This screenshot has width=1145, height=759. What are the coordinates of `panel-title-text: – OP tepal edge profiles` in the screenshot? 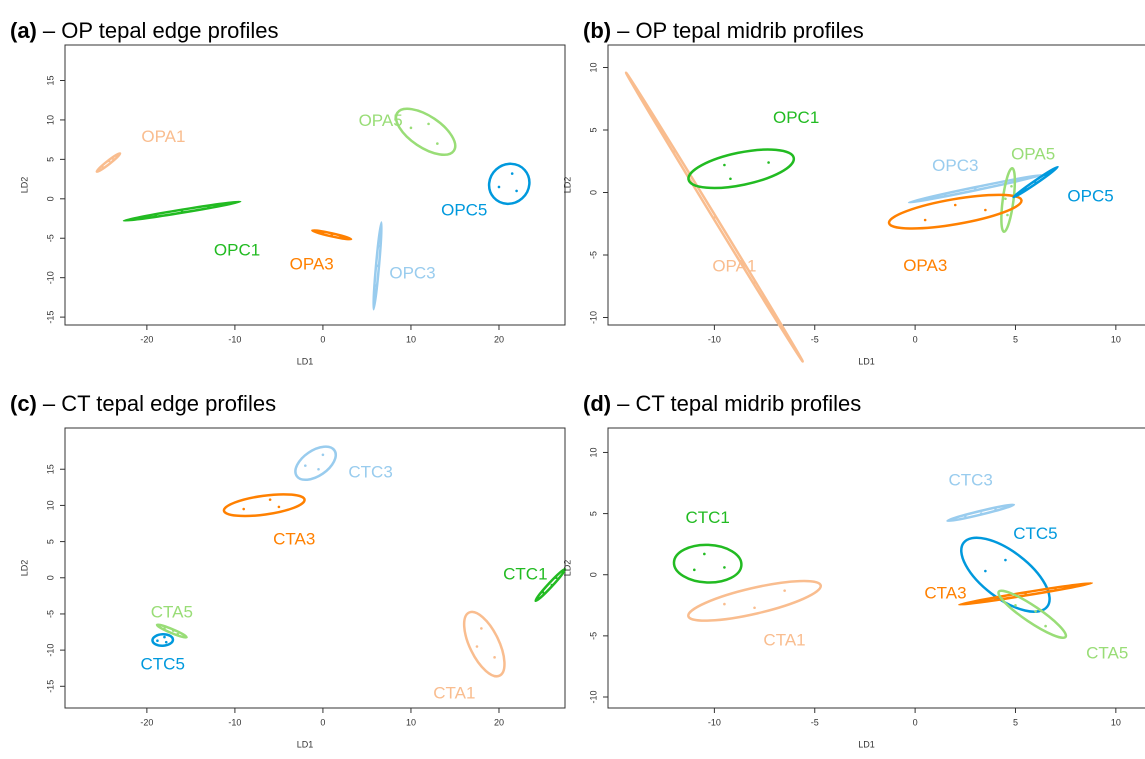 It's located at (161, 30).